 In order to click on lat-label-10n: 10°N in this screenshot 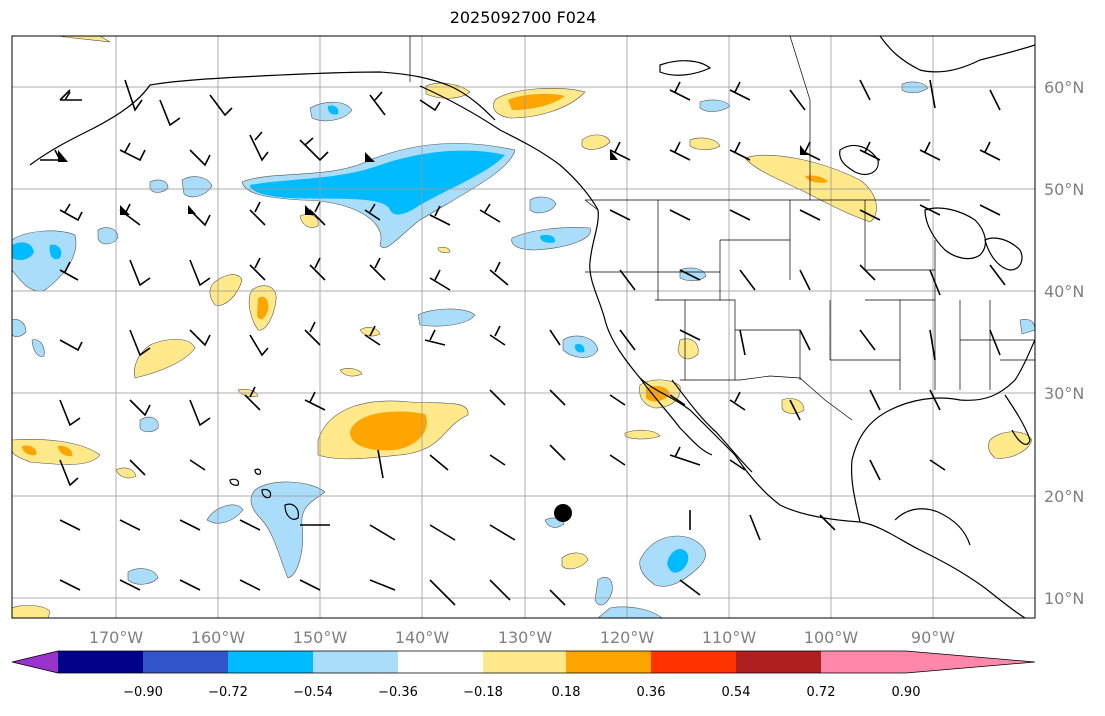, I will do `click(1064, 598)`.